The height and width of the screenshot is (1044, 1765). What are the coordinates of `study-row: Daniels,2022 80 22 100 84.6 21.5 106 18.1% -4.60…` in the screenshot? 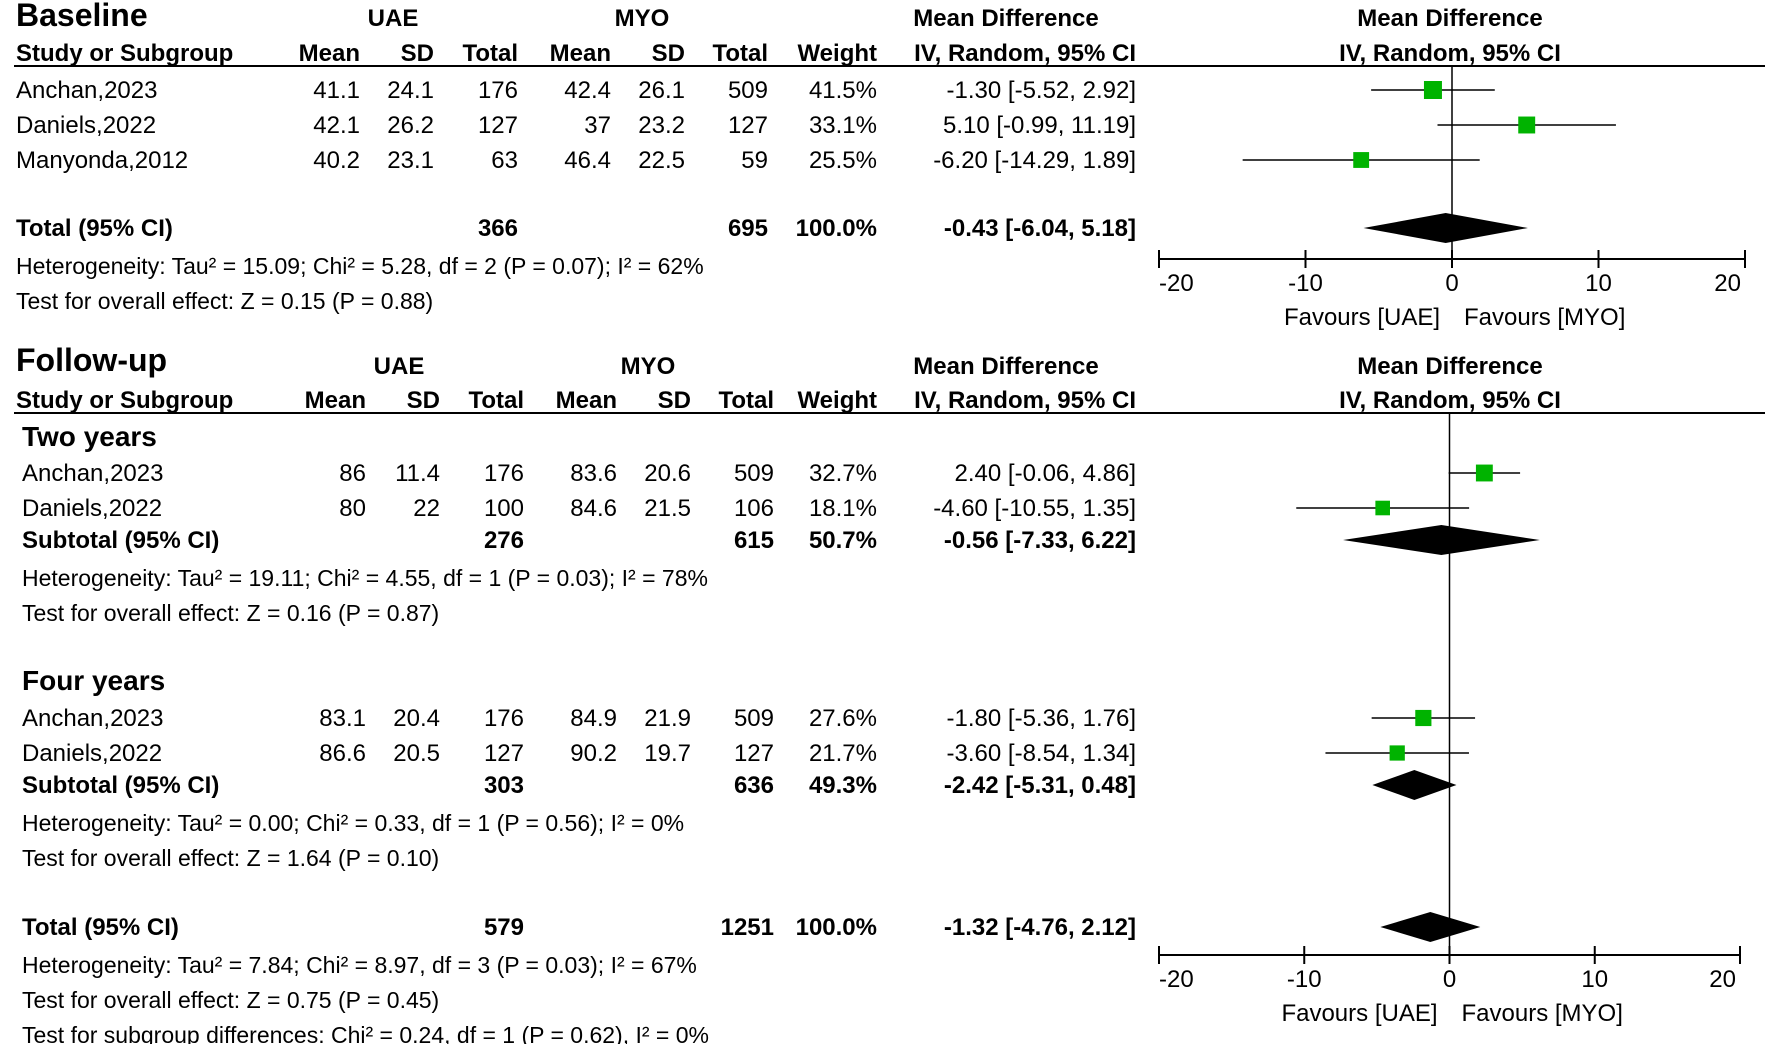 It's located at (746, 508).